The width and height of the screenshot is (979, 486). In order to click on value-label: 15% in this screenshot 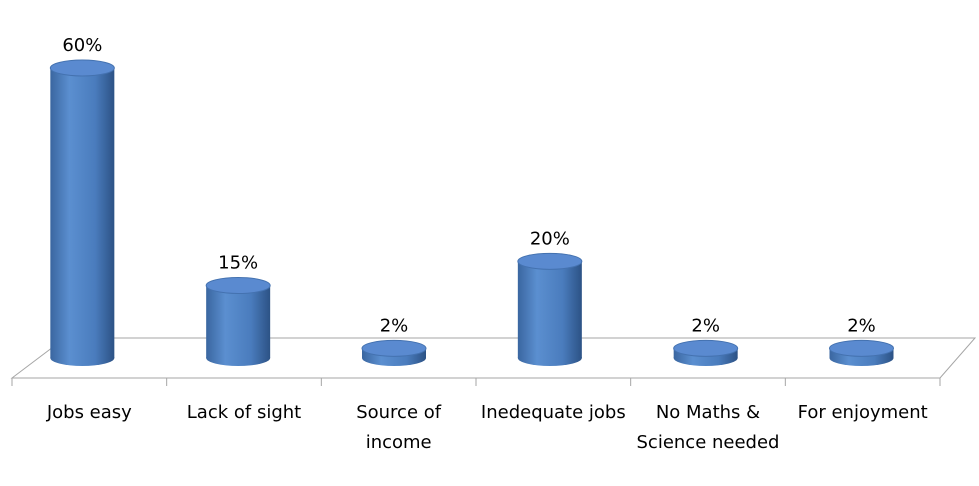, I will do `click(238, 263)`.